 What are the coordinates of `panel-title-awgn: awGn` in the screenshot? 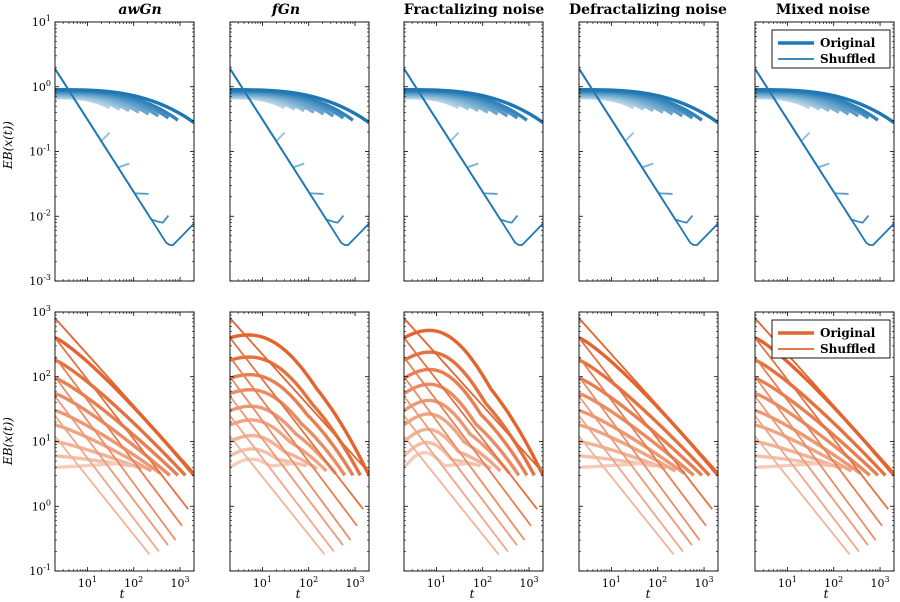 It's located at (139, 10).